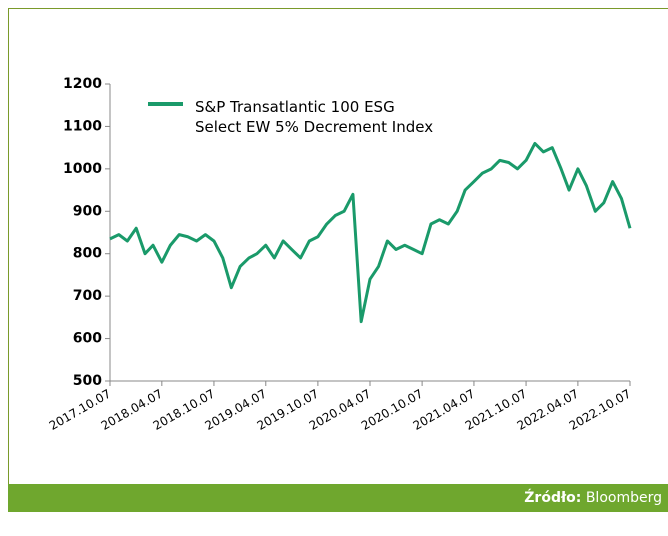  Describe the element at coordinates (623, 498) in the screenshot. I see `source: Bloomberg` at that location.